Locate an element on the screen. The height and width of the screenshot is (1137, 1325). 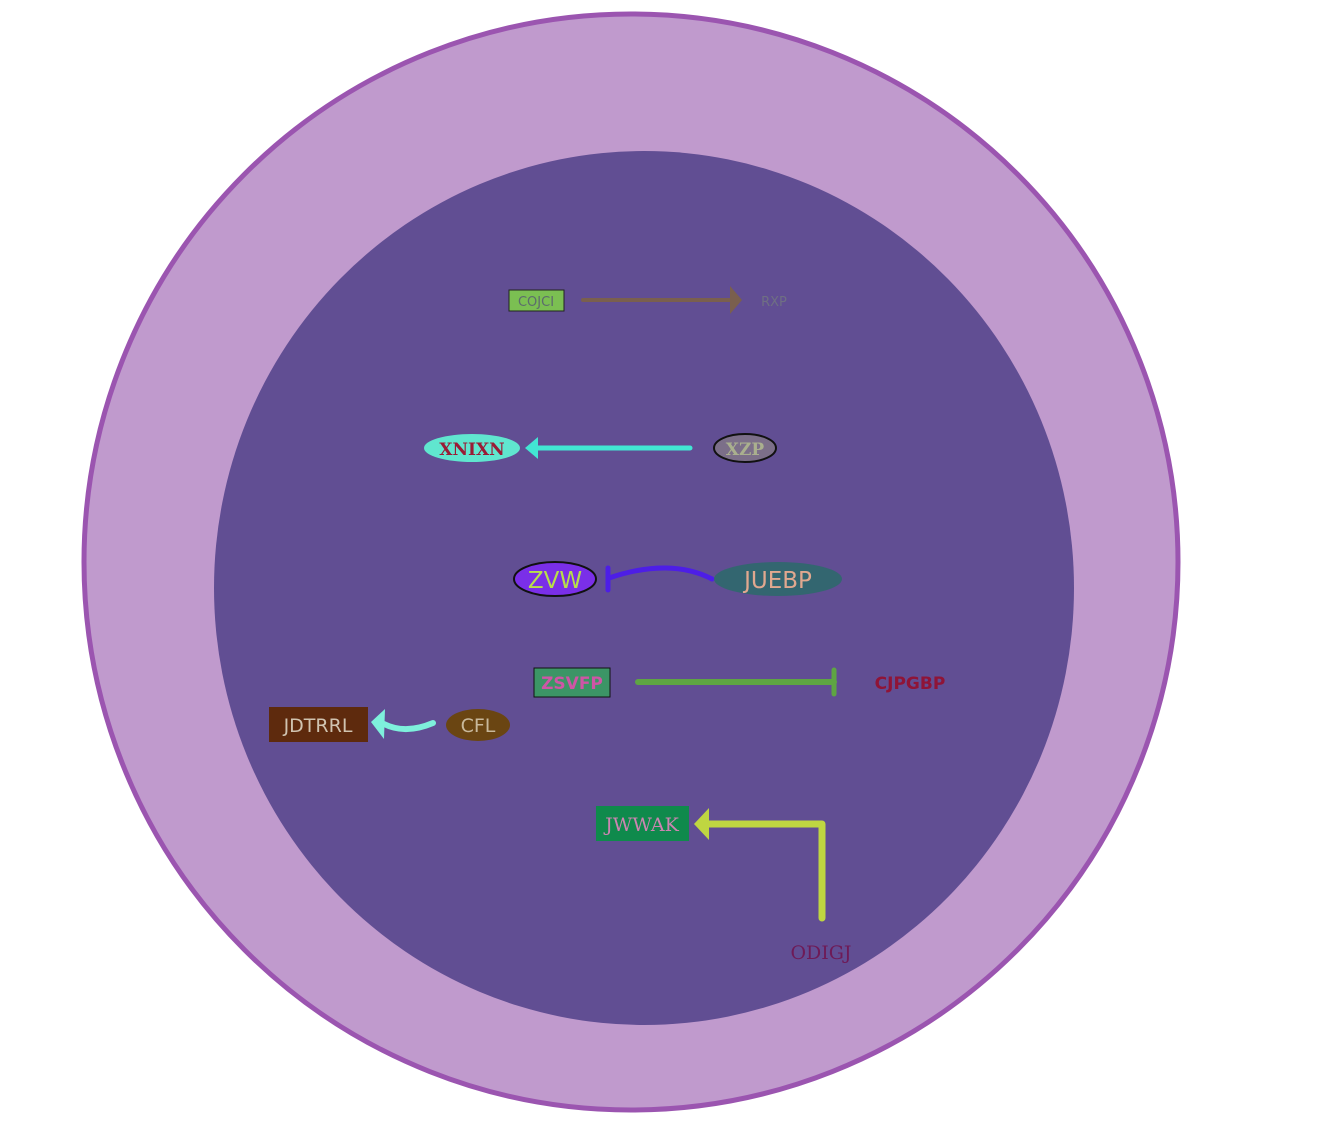
node-zvw: ZVW is located at coordinates (555, 579).